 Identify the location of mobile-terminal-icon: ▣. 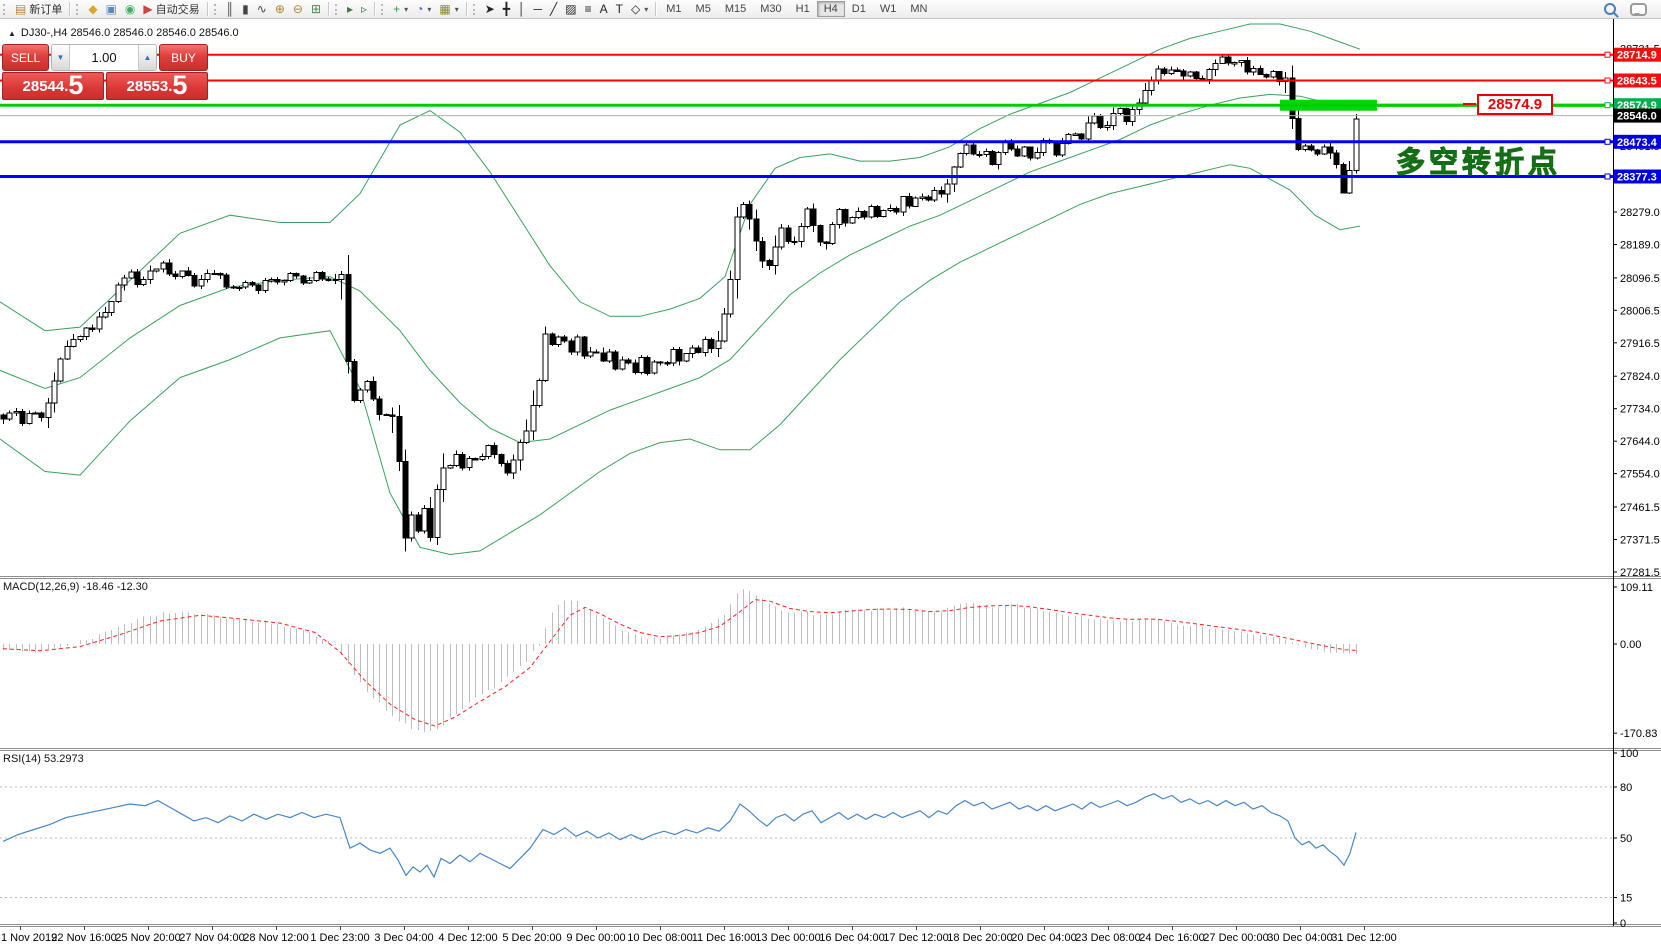
(111, 9).